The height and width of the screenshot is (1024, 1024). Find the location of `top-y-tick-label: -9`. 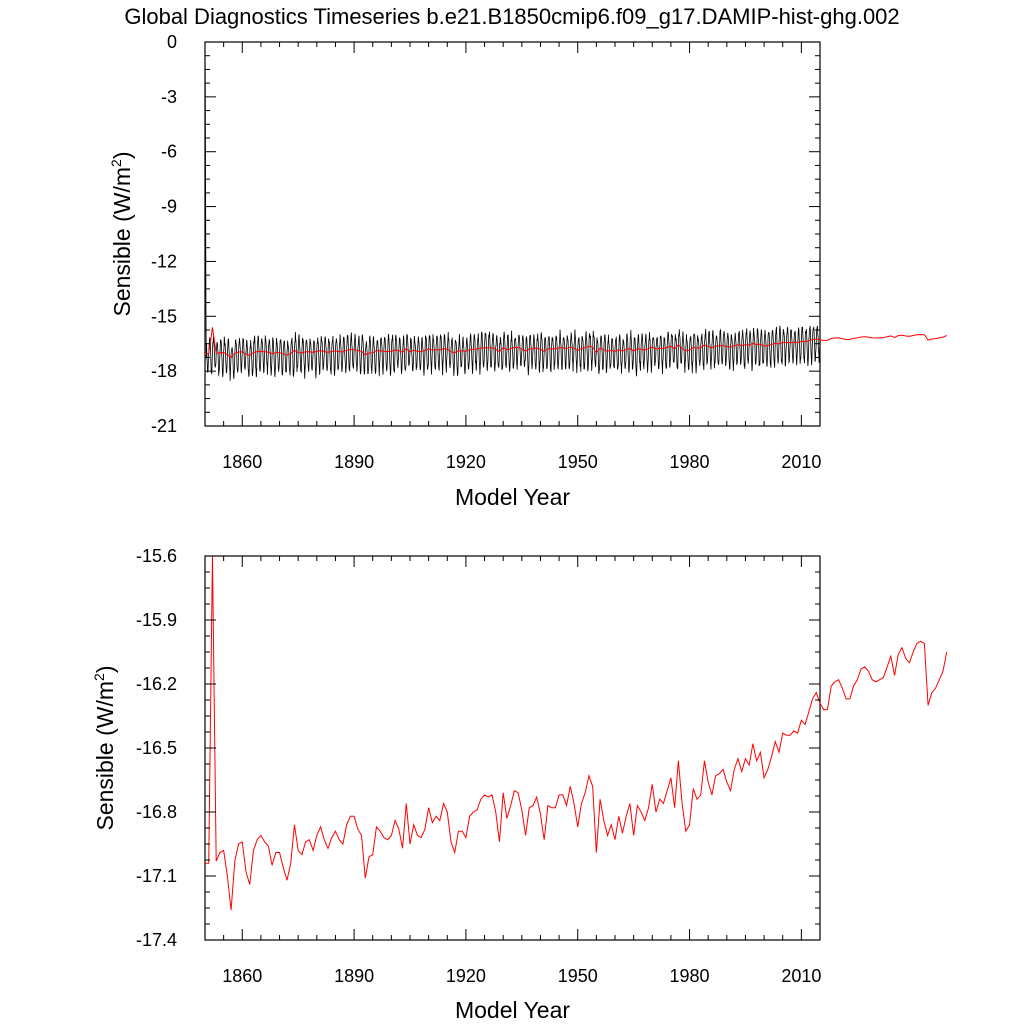

top-y-tick-label: -9 is located at coordinates (169, 207).